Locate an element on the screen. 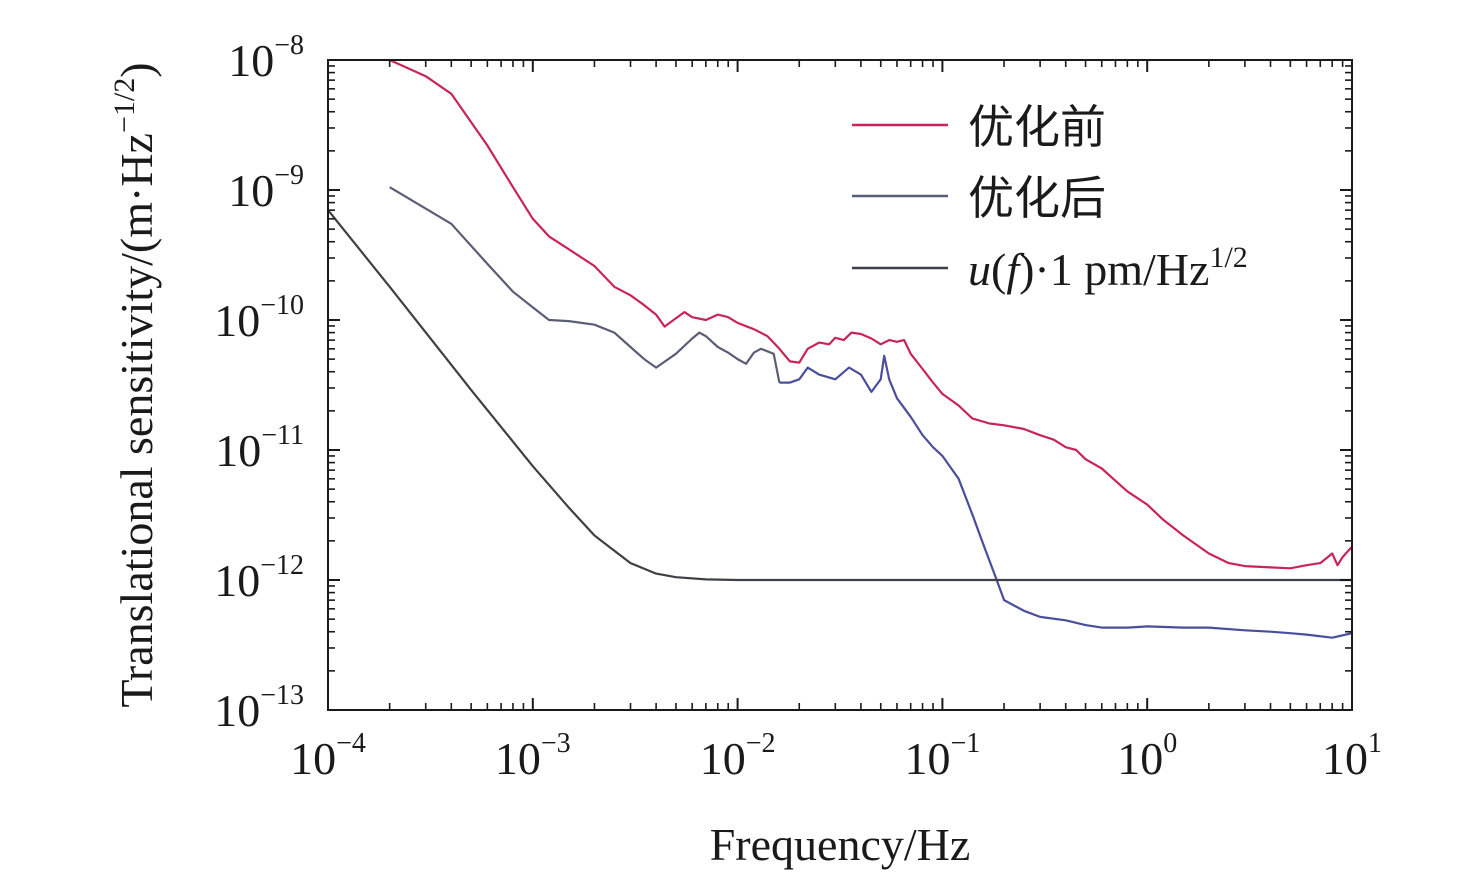  y-tick-label: 10⁻⁸ is located at coordinates (266, 58).